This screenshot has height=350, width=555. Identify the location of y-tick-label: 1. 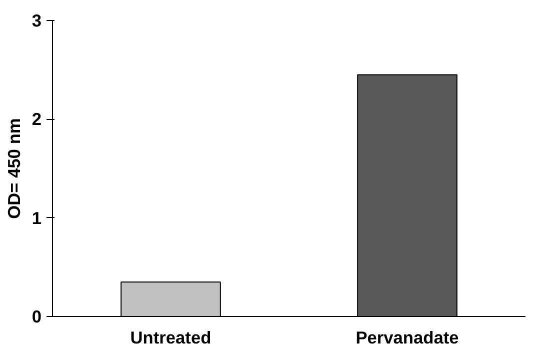
(37, 218).